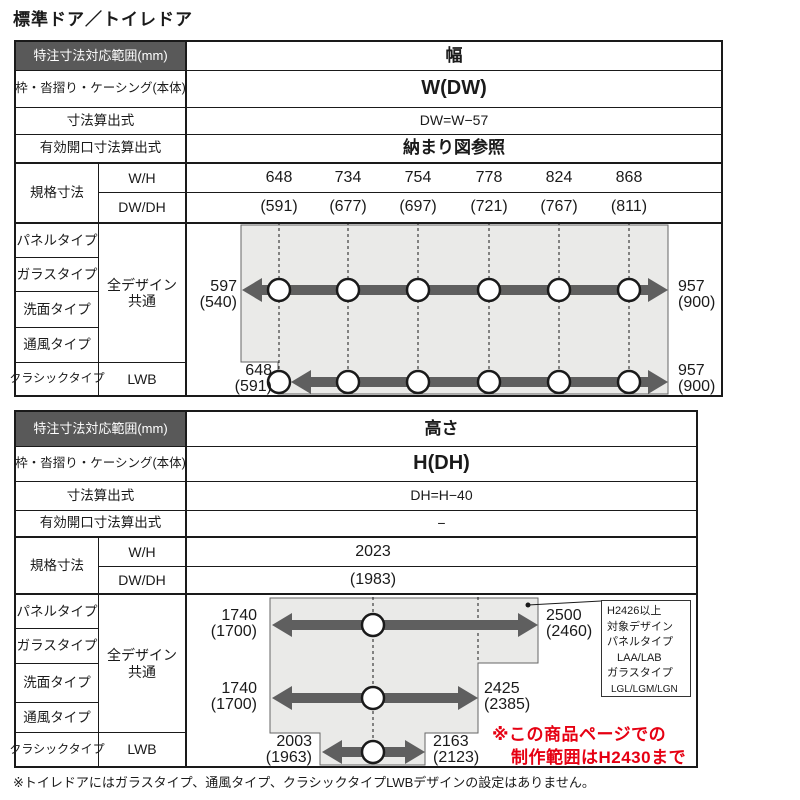  Describe the element at coordinates (253, 378) in the screenshot. I see `width-classic-min-label: 648 (591)` at that location.